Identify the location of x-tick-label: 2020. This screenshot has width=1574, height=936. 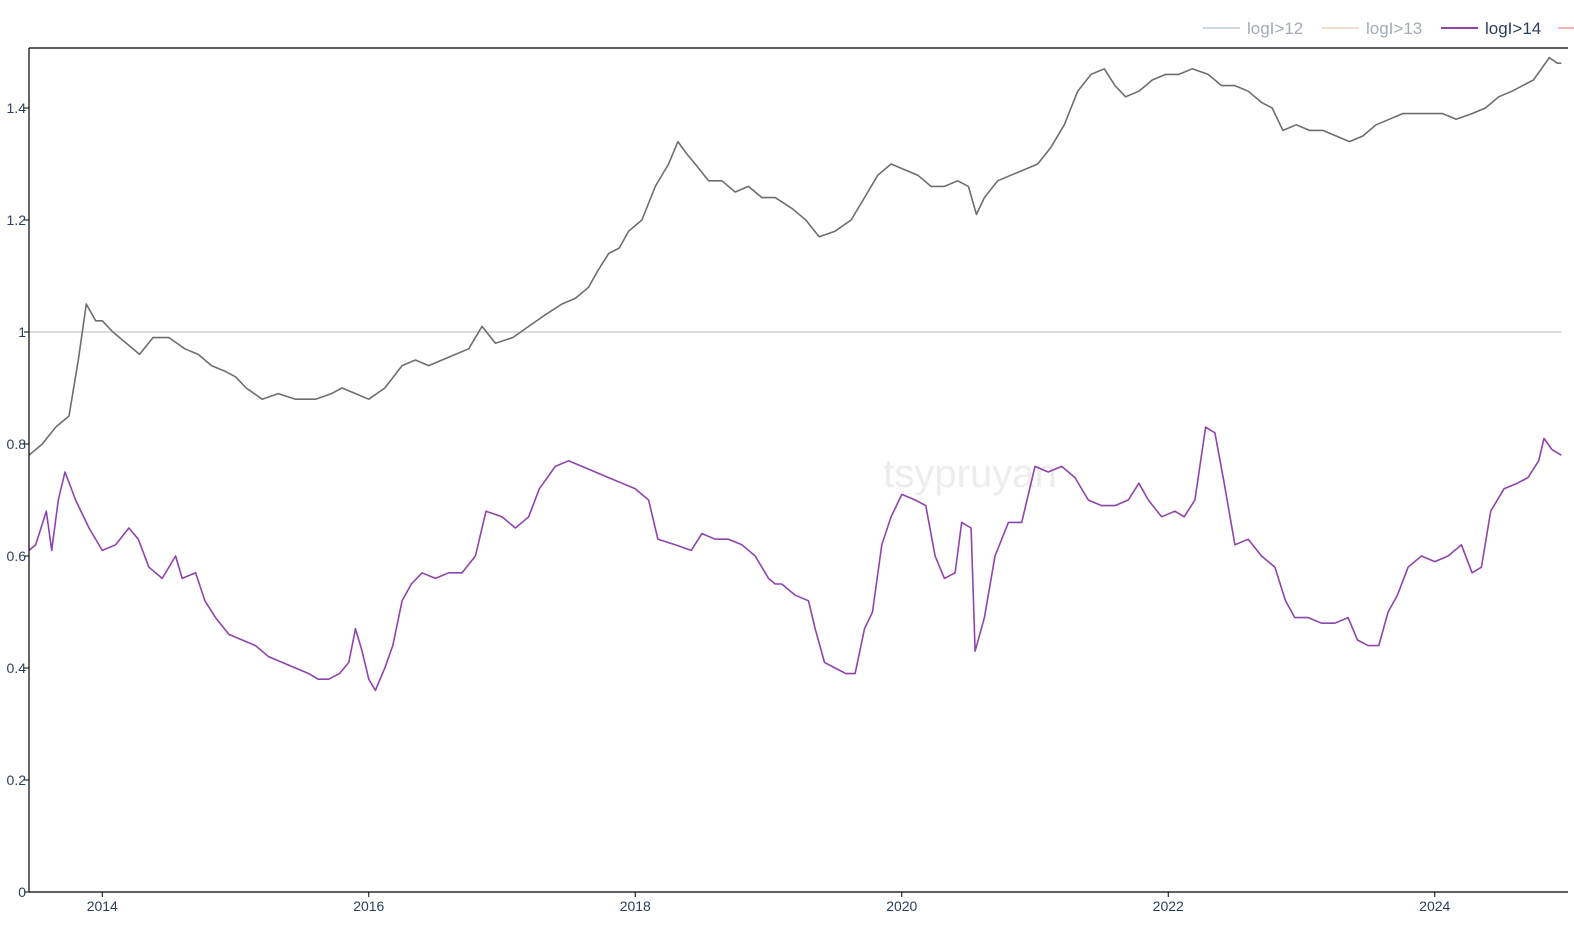
(901, 906).